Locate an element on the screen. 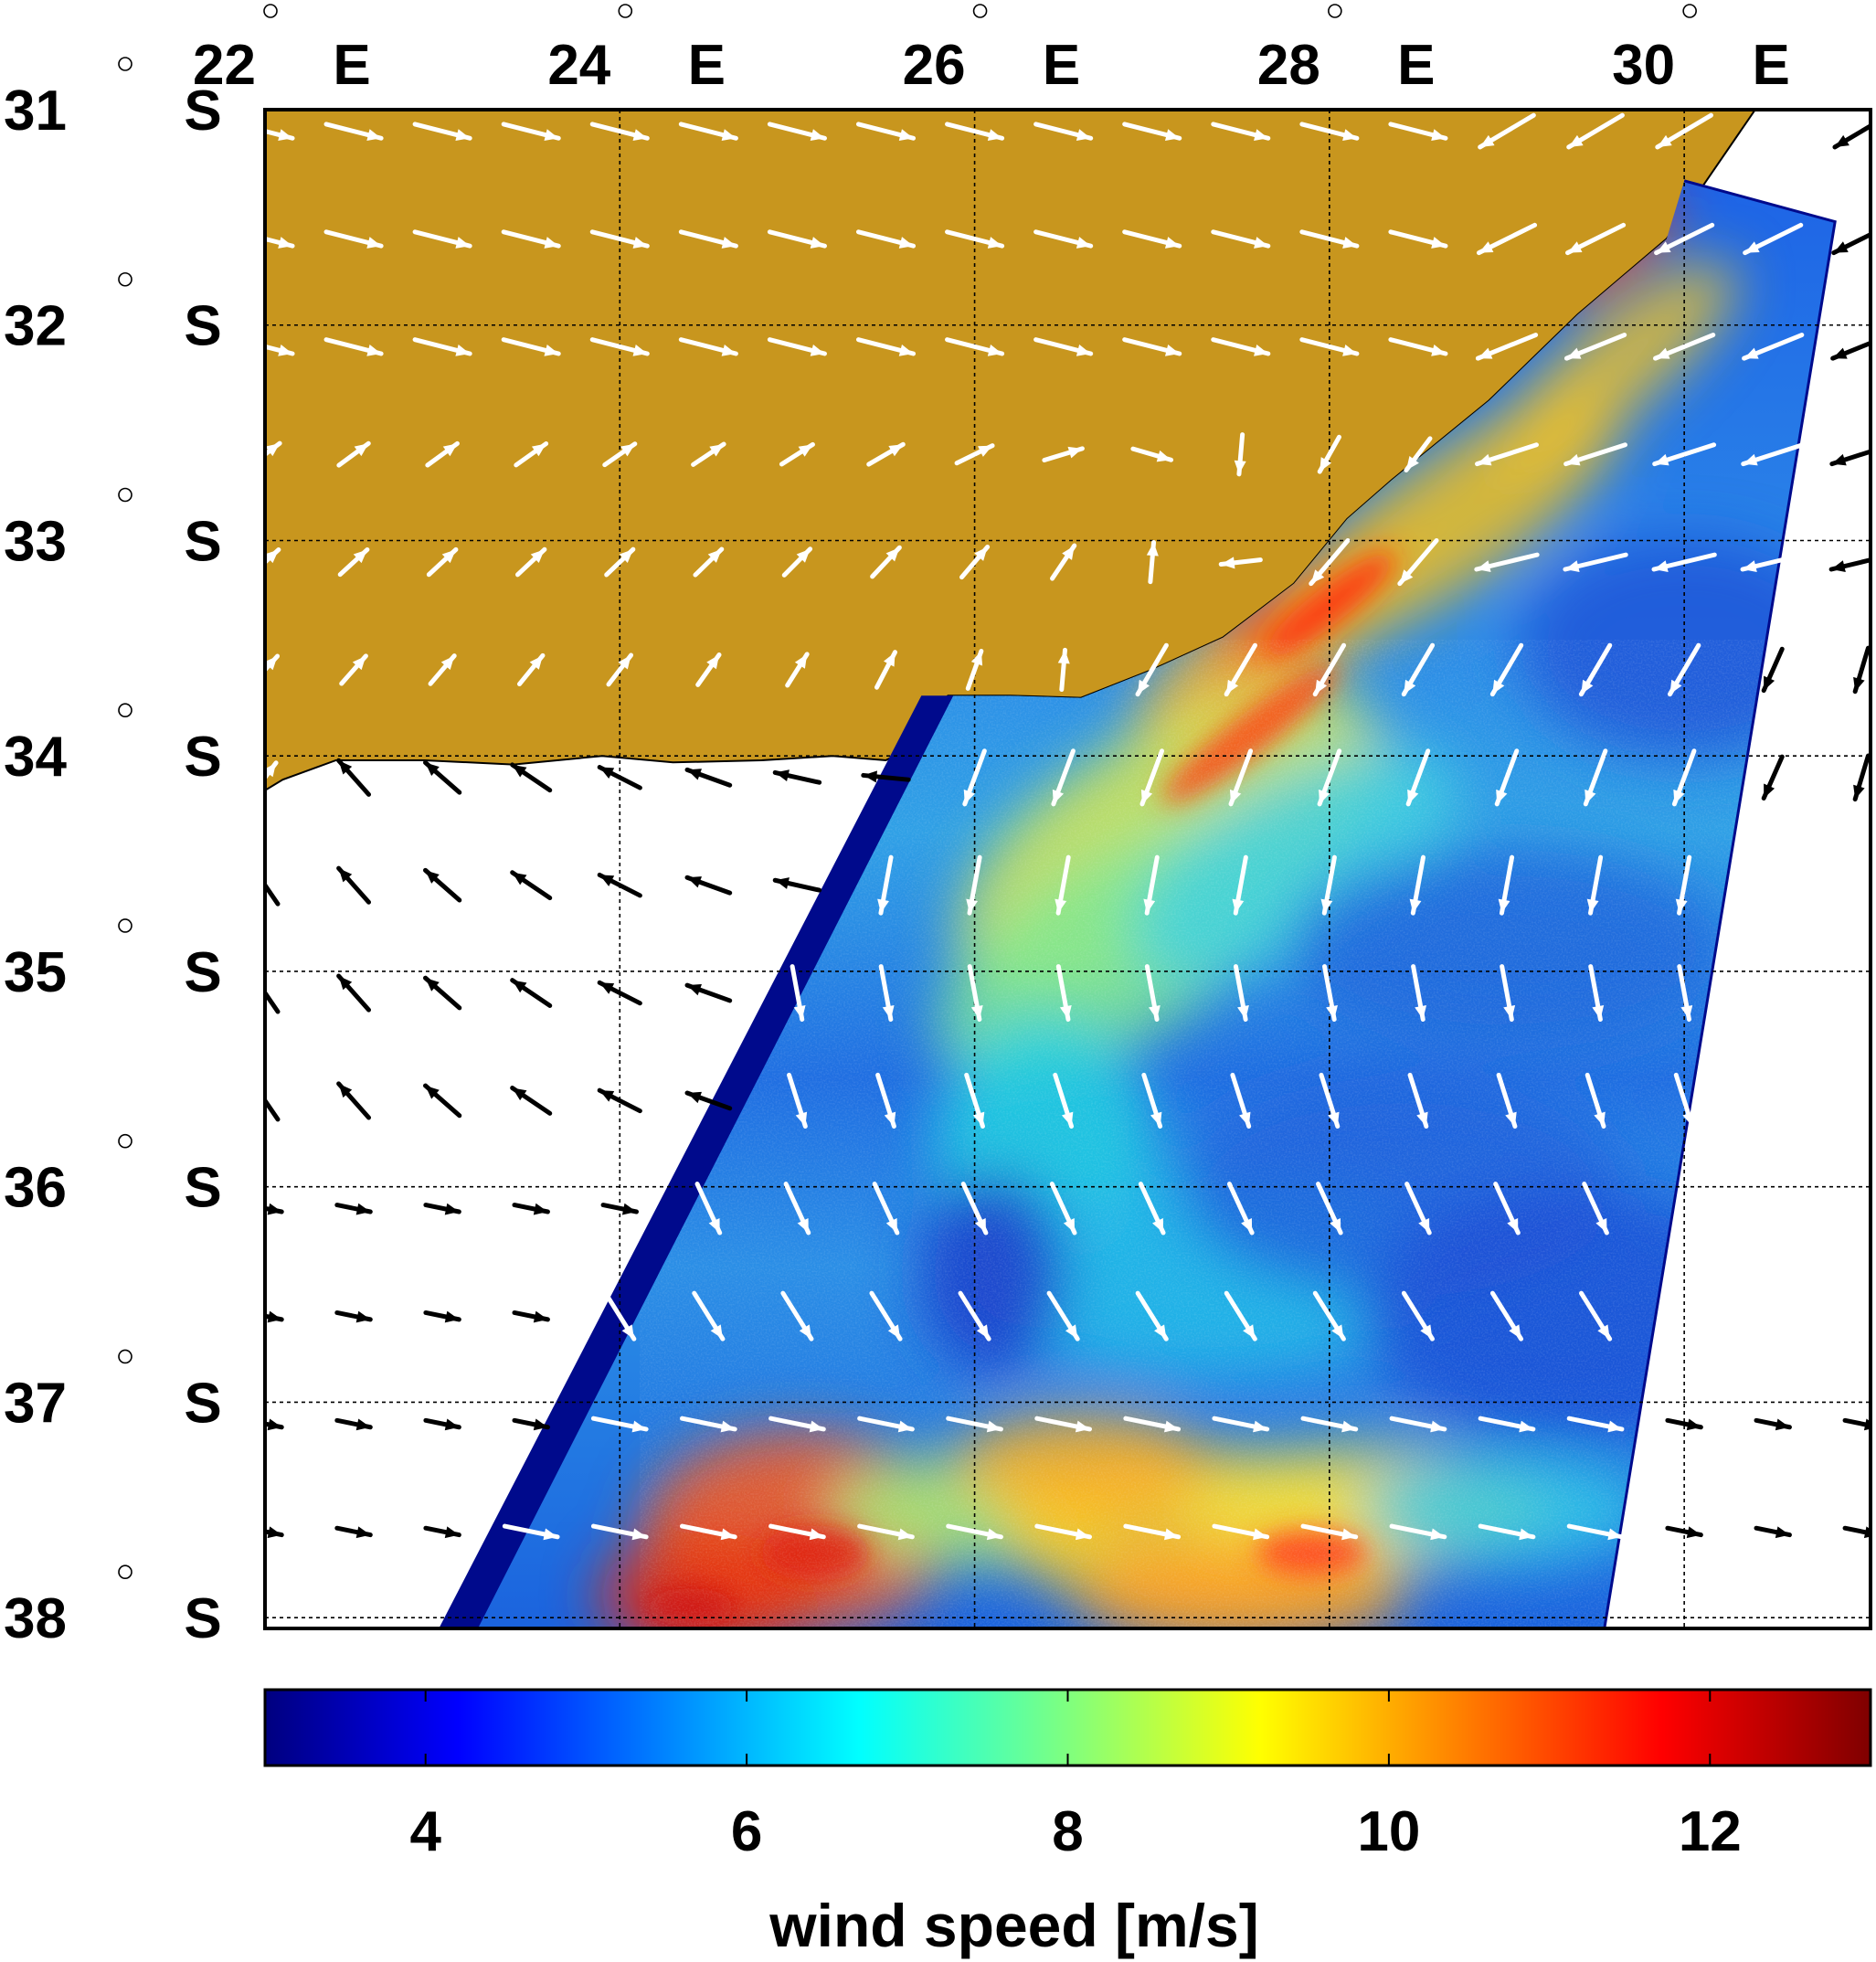 This screenshot has height=1962, width=1876. latitude-degrees: 32 is located at coordinates (35, 326).